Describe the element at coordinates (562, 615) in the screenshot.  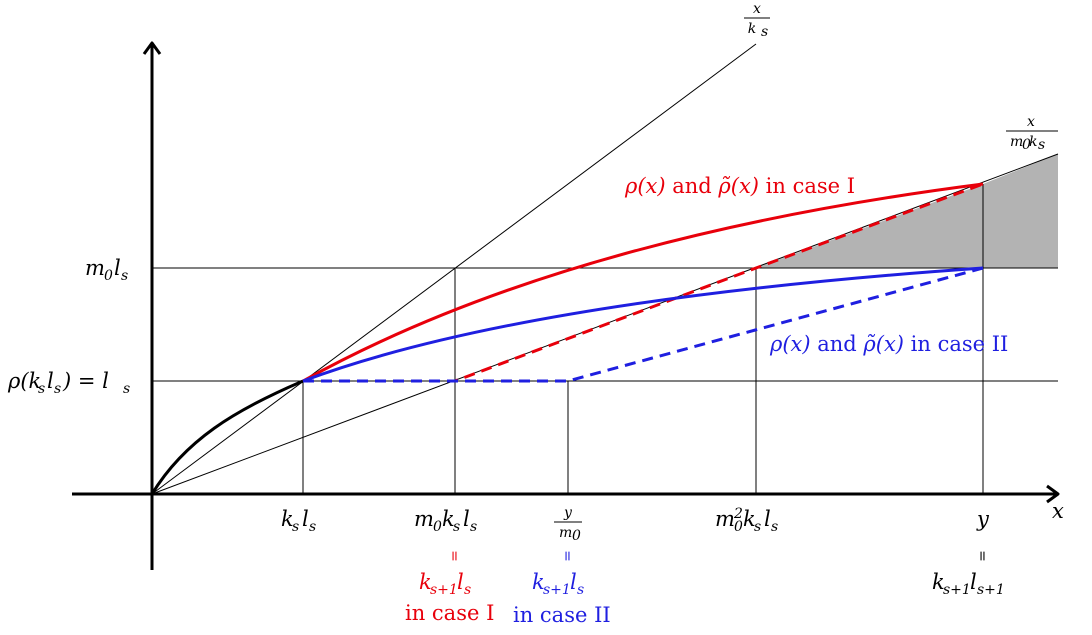
I see `blue-case-label: in case II` at that location.